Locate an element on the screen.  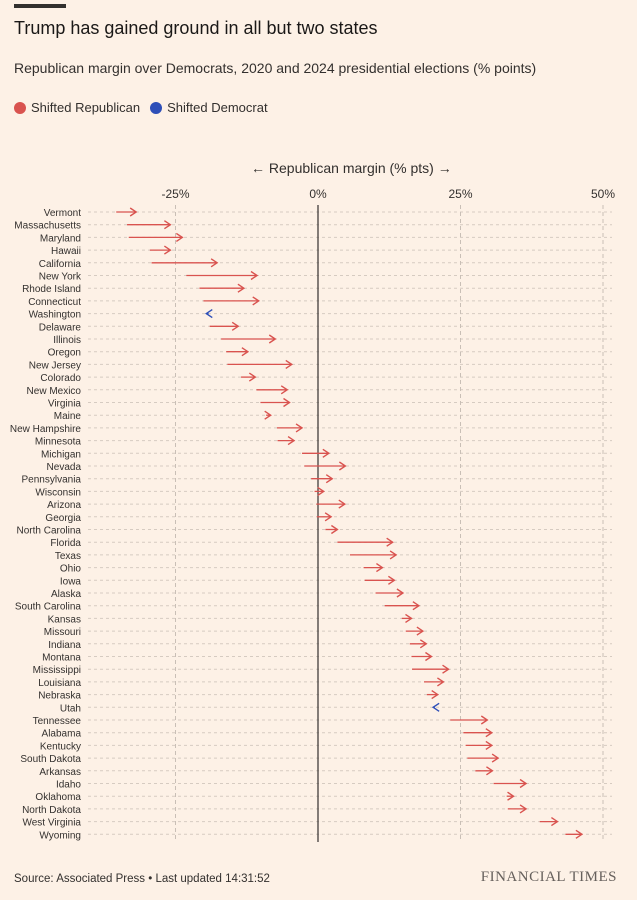
state-label: New Mexico is located at coordinates (54, 391).